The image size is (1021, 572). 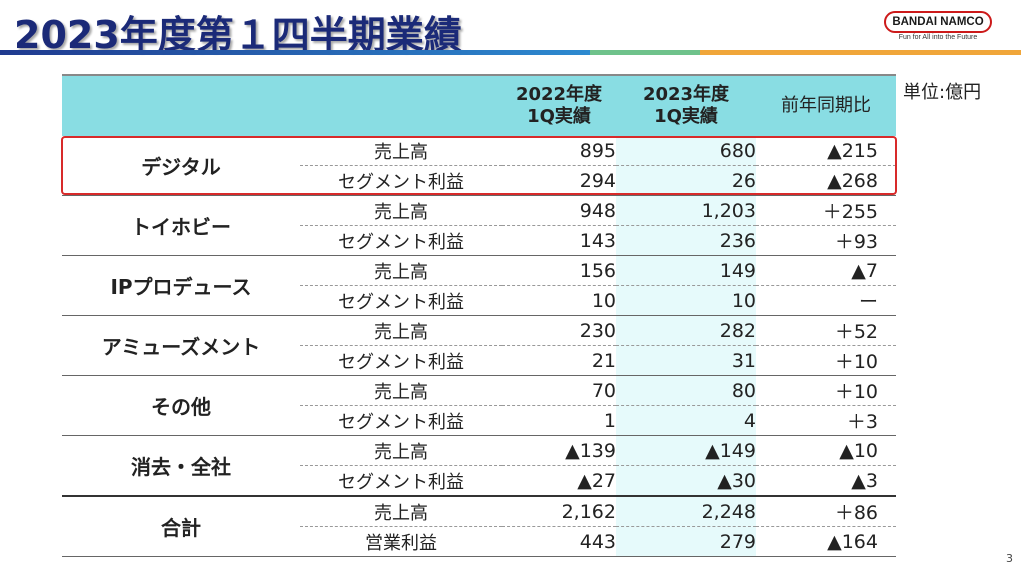 I want to click on table-header-row: 2022年度 1Q実績 2023年度 1Q実績 前年同期比, so click(x=479, y=105).